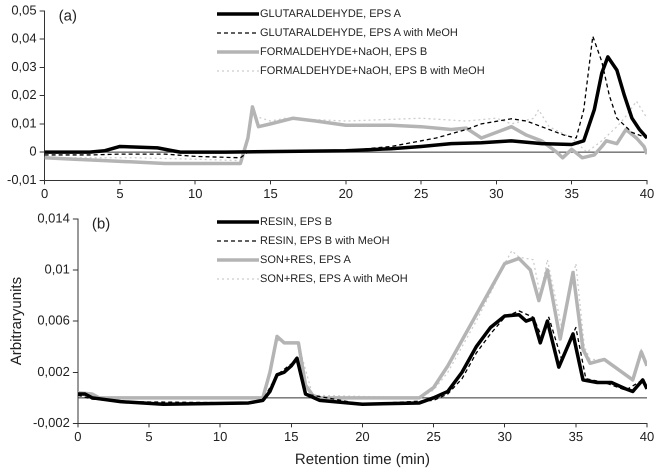 Image resolution: width=661 pixels, height=475 pixels. Describe the element at coordinates (78, 436) in the screenshot. I see `x-tick-label: 0` at that location.